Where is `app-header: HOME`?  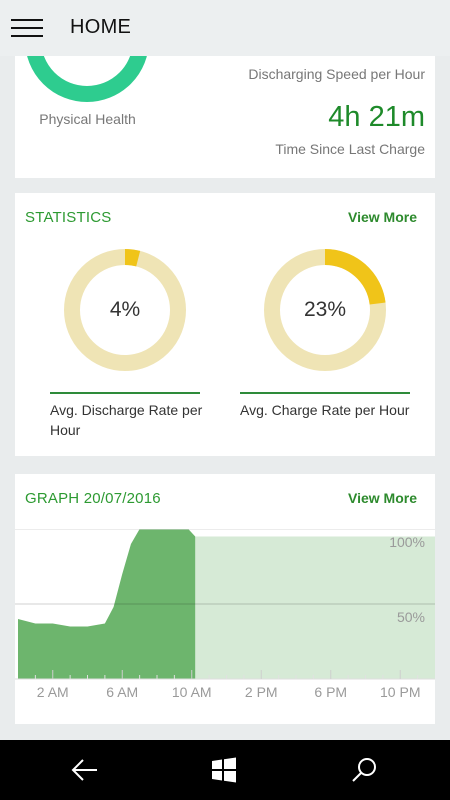 app-header: HOME is located at coordinates (225, 28).